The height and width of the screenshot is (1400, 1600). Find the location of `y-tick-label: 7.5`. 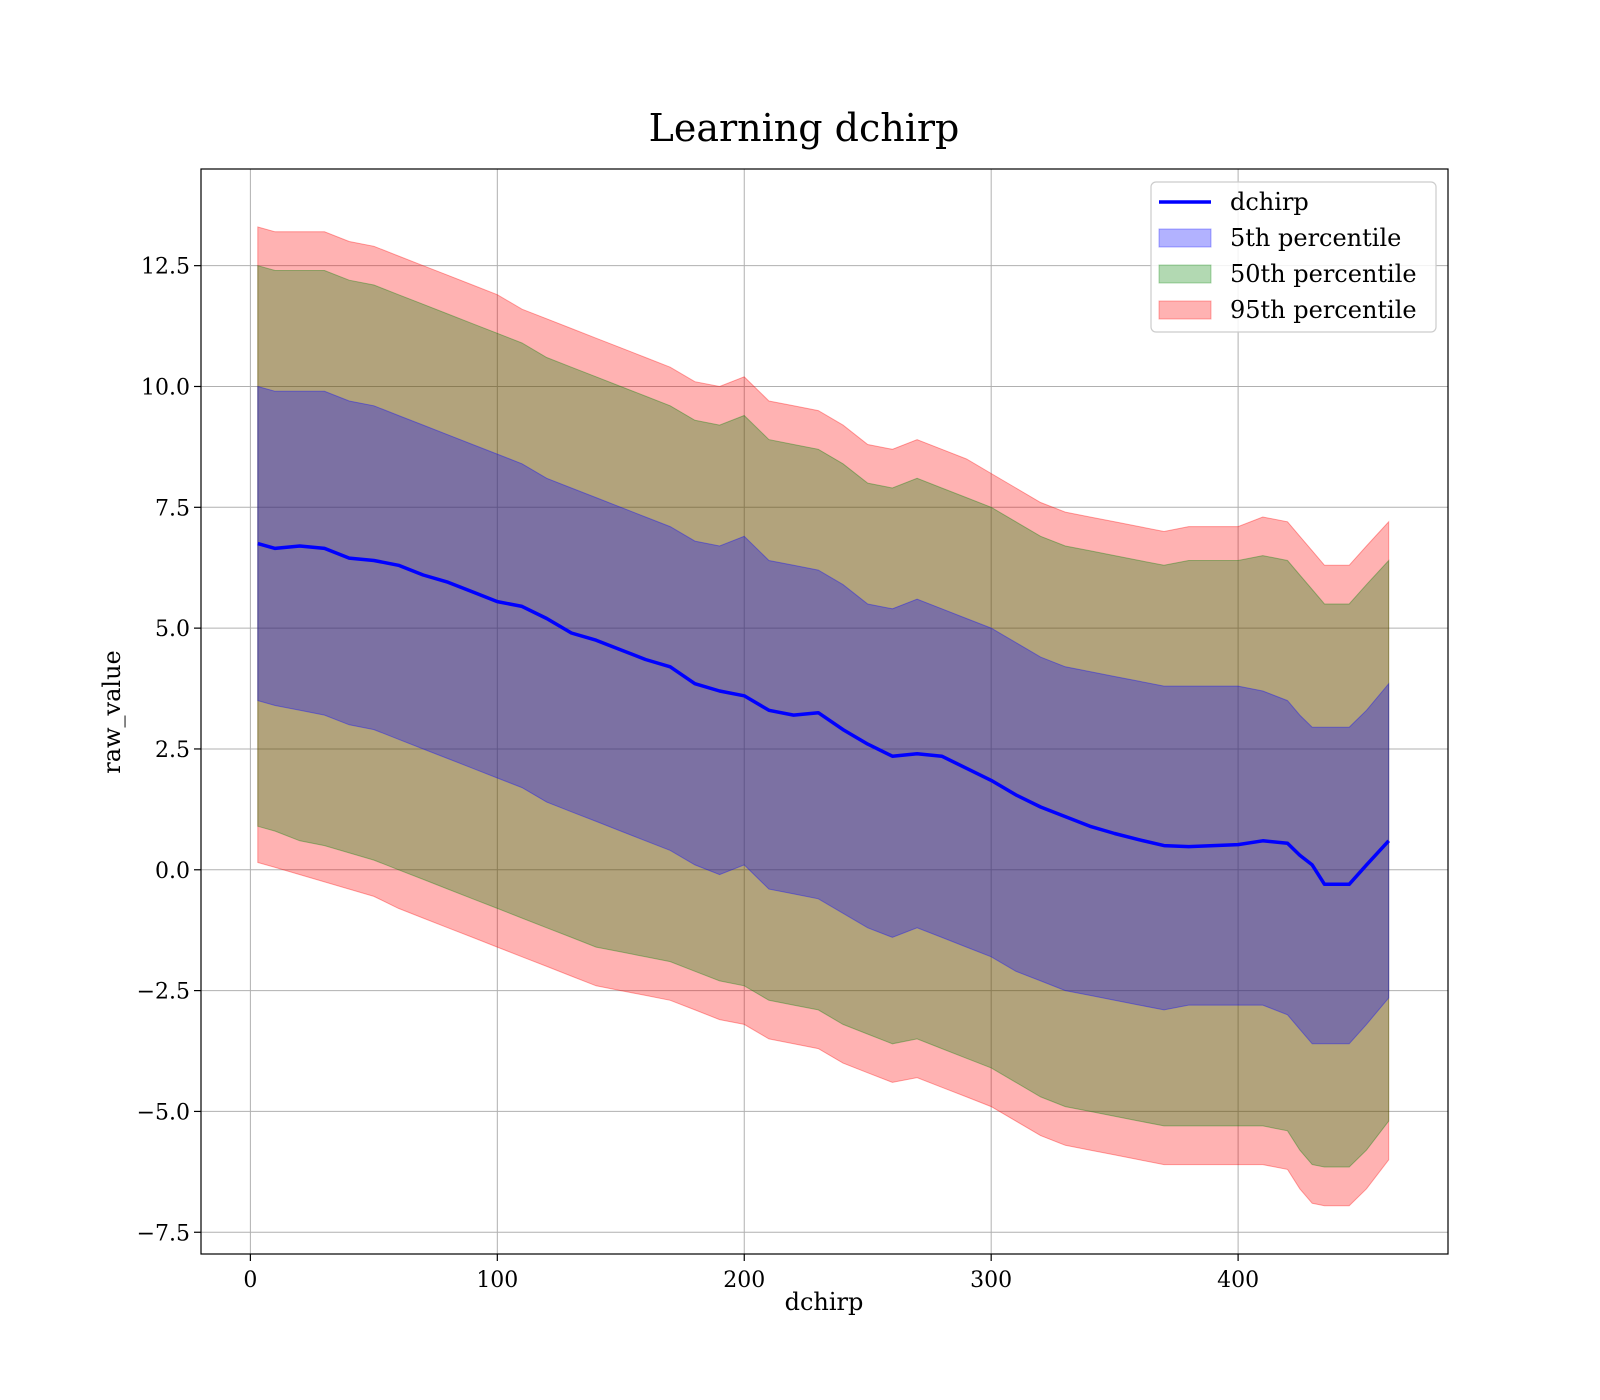

y-tick-label: 7.5 is located at coordinates (172, 508).